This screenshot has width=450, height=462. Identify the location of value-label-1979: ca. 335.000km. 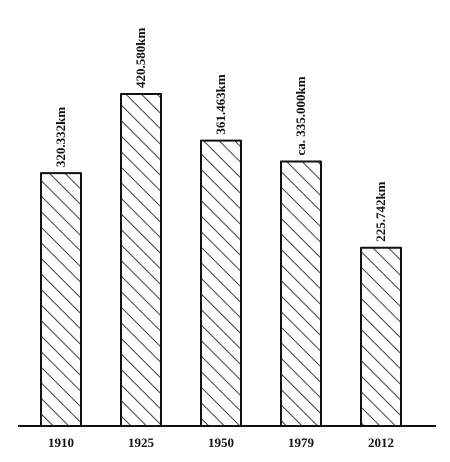
(300, 115).